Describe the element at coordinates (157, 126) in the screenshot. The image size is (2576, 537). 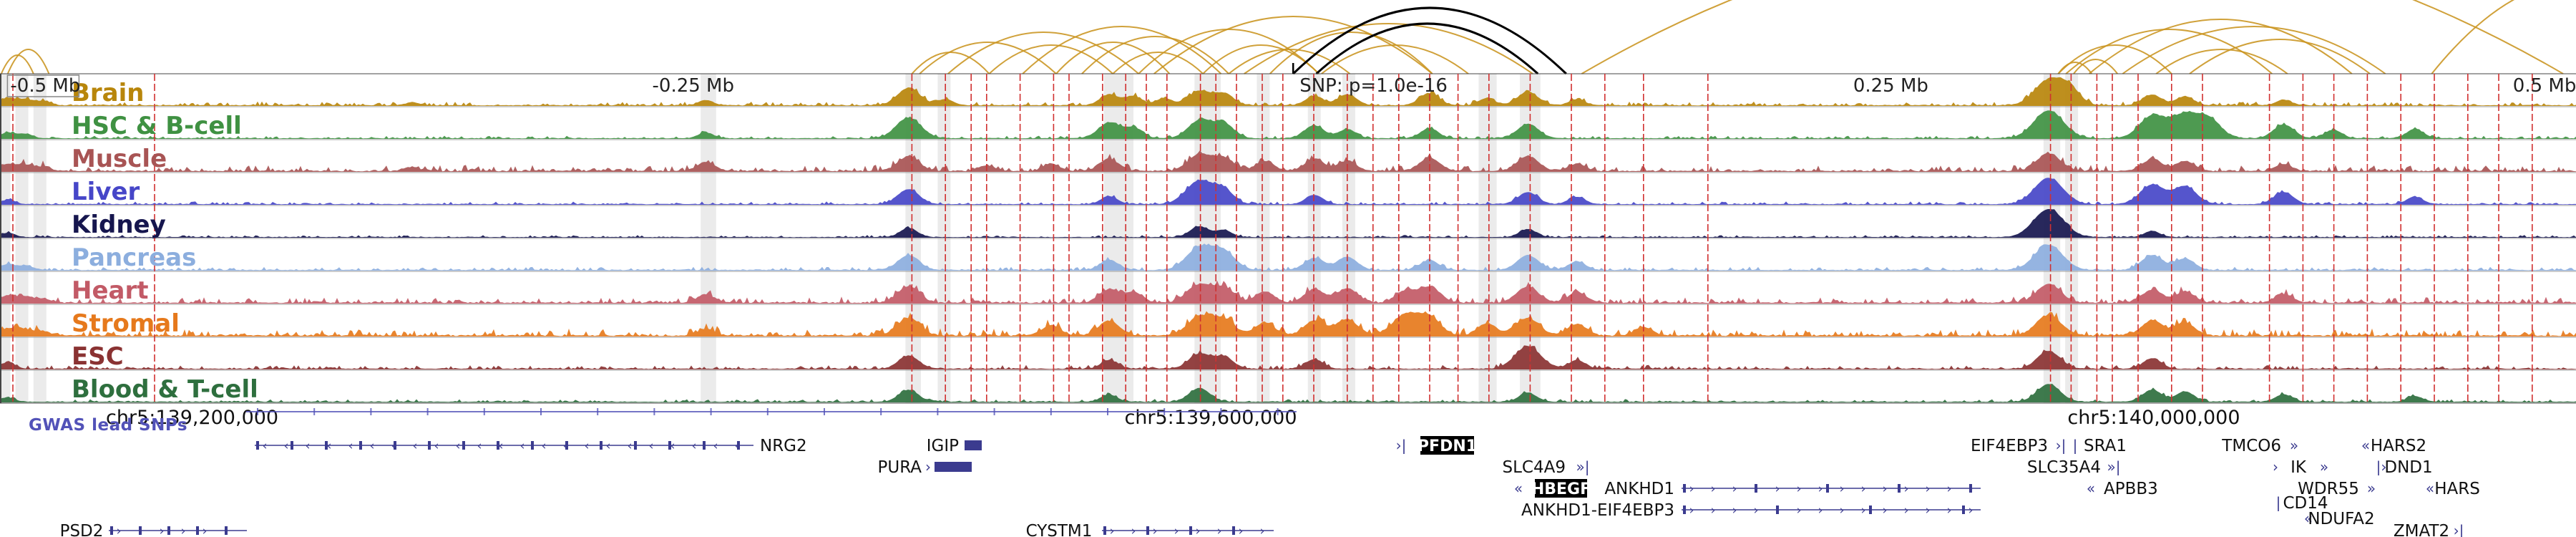
I see `track-label-hsc-b-cell: HSC & B-cell` at that location.